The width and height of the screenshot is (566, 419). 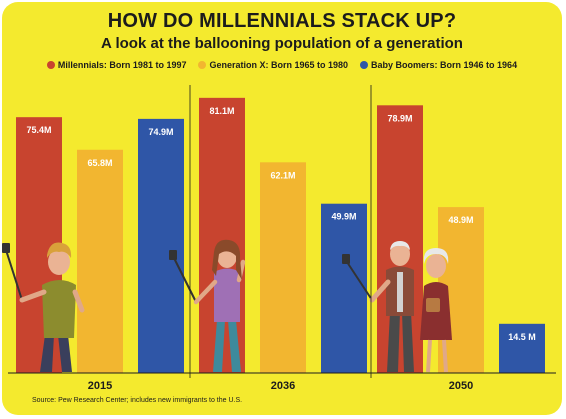 I want to click on bar-generation-x-2015, so click(x=100, y=261).